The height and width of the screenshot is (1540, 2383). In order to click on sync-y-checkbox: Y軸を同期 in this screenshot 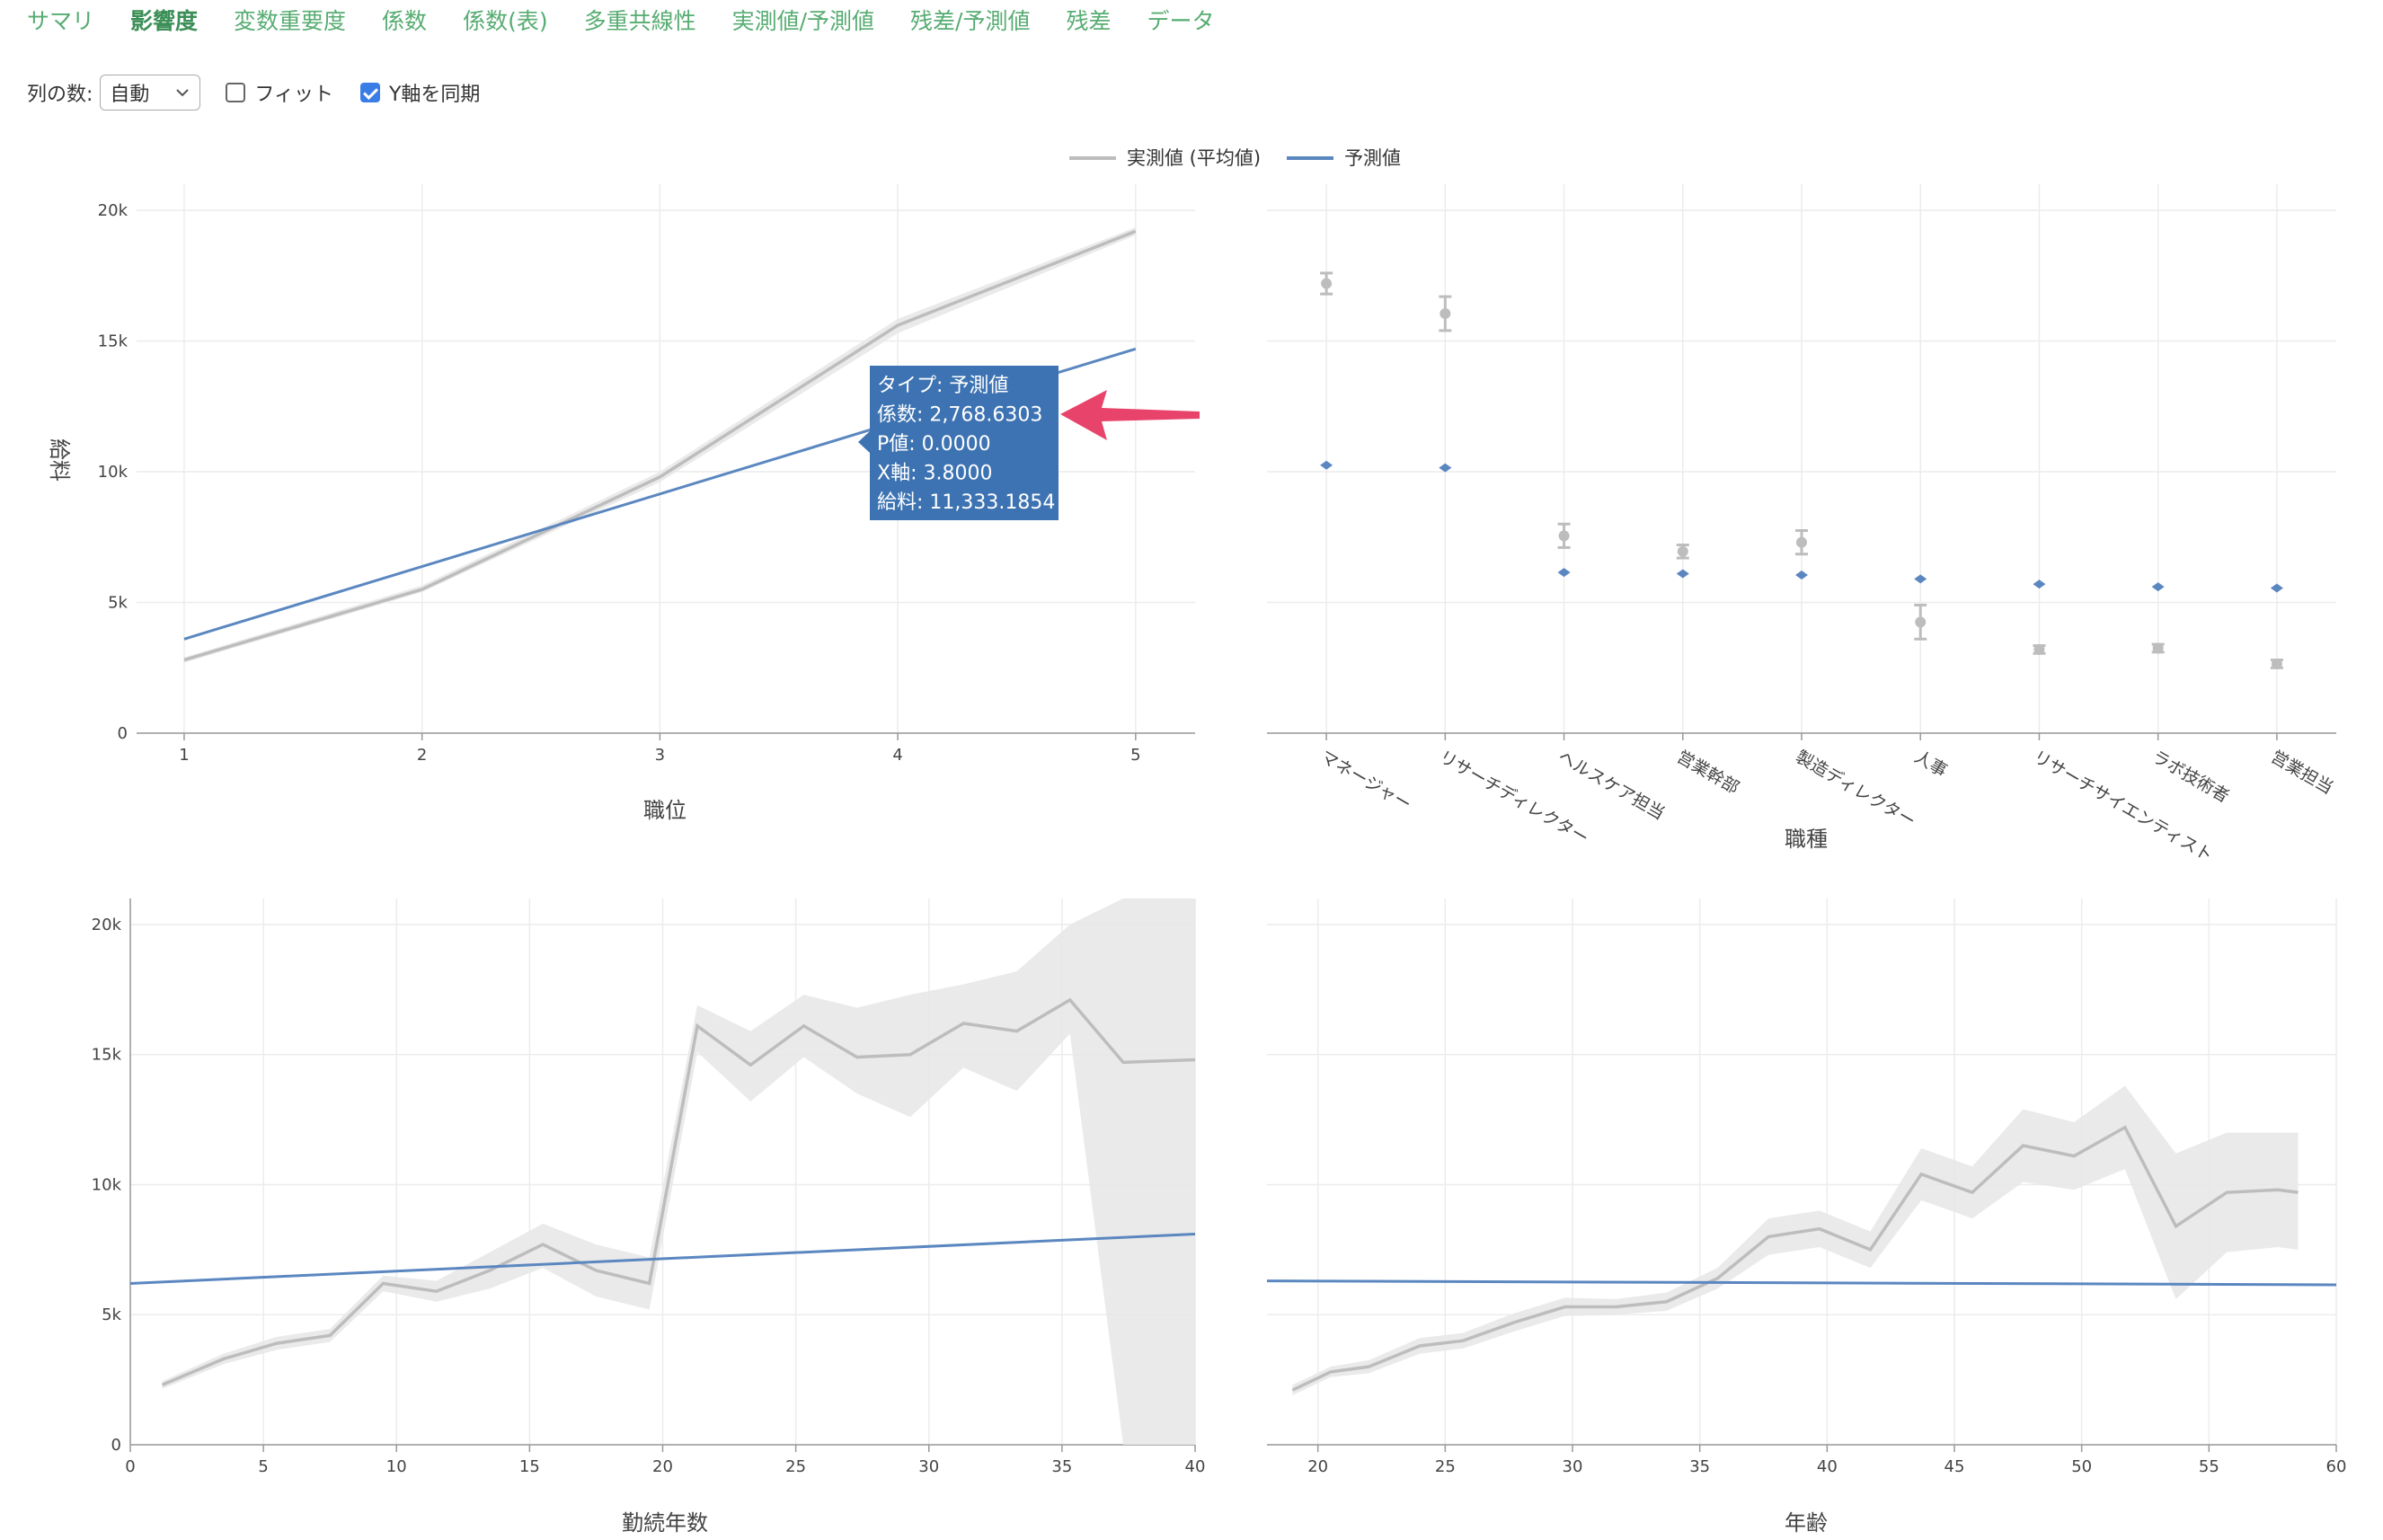, I will do `click(420, 92)`.